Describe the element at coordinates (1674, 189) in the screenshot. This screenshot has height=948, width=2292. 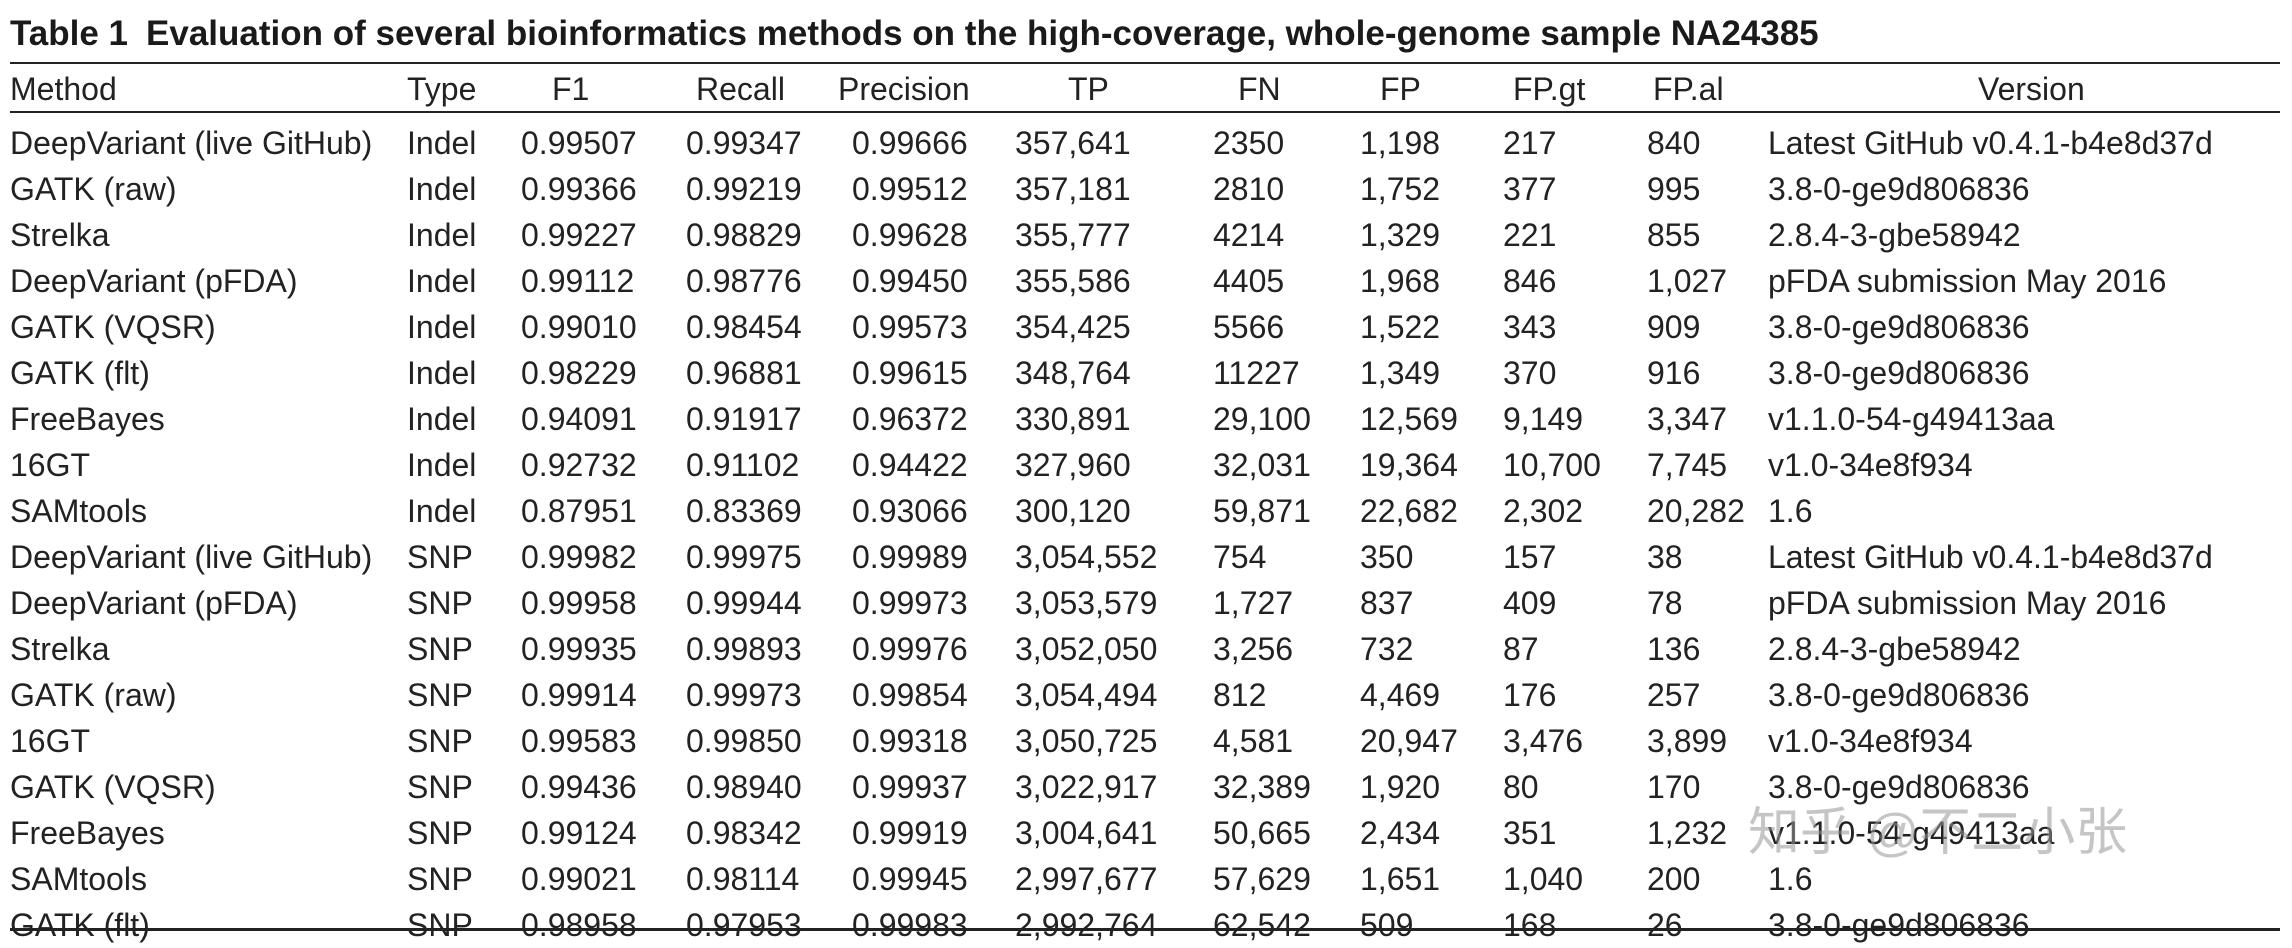
I see `cell-fpal: 995` at that location.